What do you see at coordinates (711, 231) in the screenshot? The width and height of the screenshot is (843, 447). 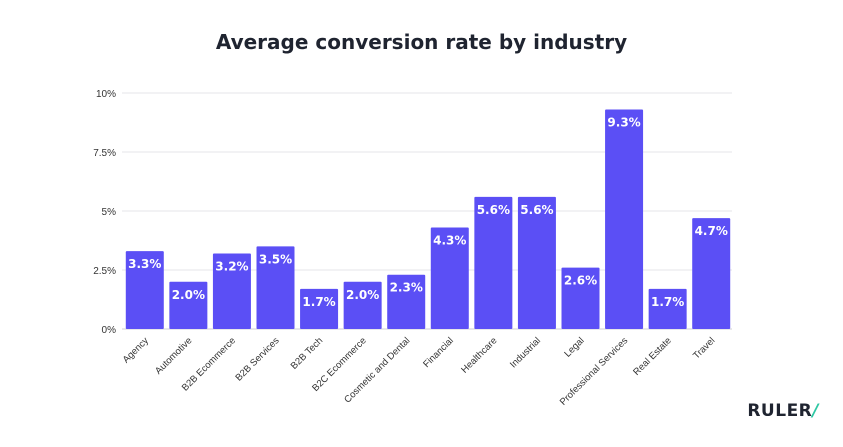 I see `bar-value-label: 4.7%` at bounding box center [711, 231].